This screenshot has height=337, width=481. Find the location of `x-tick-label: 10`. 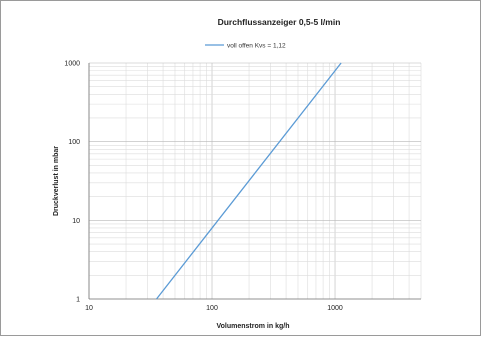

x-tick-label: 10 is located at coordinates (89, 308).